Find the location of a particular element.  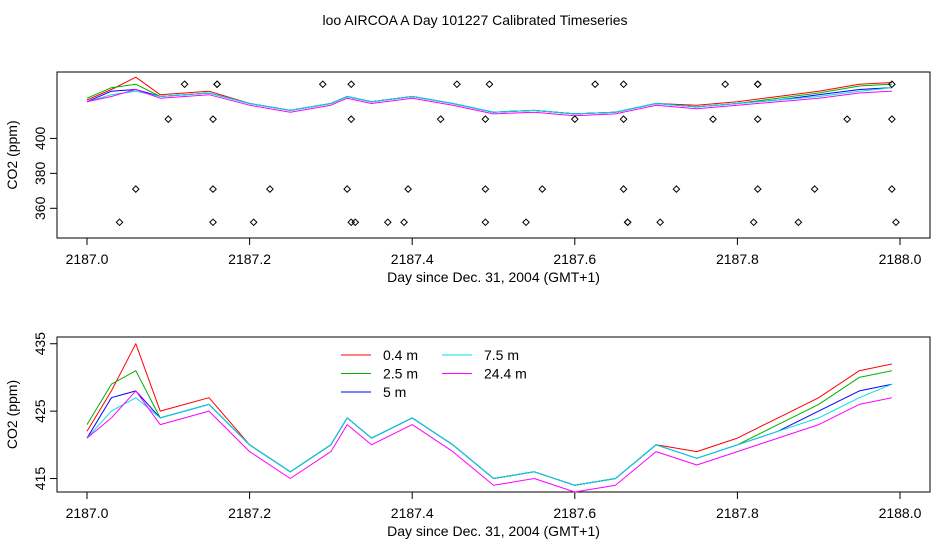

legend-label-0-4-m: 0.4 m is located at coordinates (400, 355).